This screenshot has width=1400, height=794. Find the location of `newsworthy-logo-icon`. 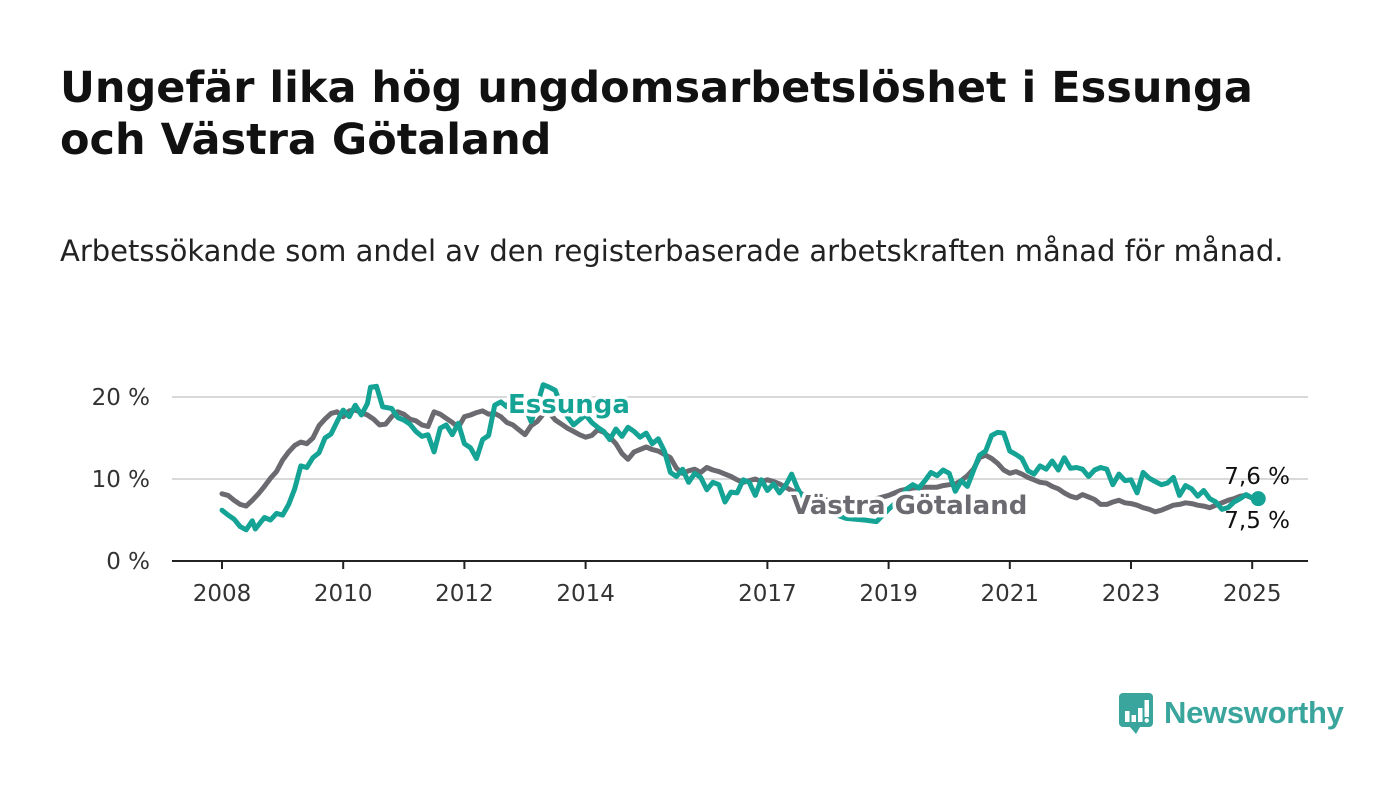

newsworthy-logo-icon is located at coordinates (1136, 713).